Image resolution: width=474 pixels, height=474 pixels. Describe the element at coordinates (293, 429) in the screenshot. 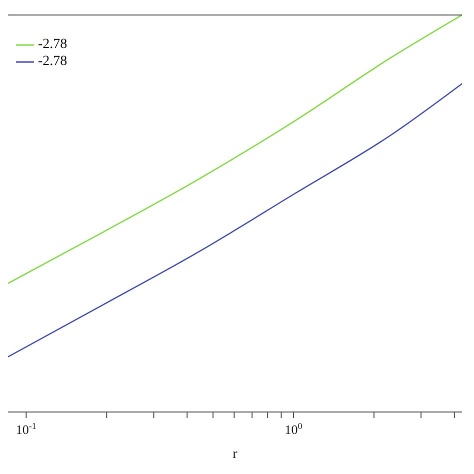

I see `x-tick-label: 10$^{0}$` at that location.